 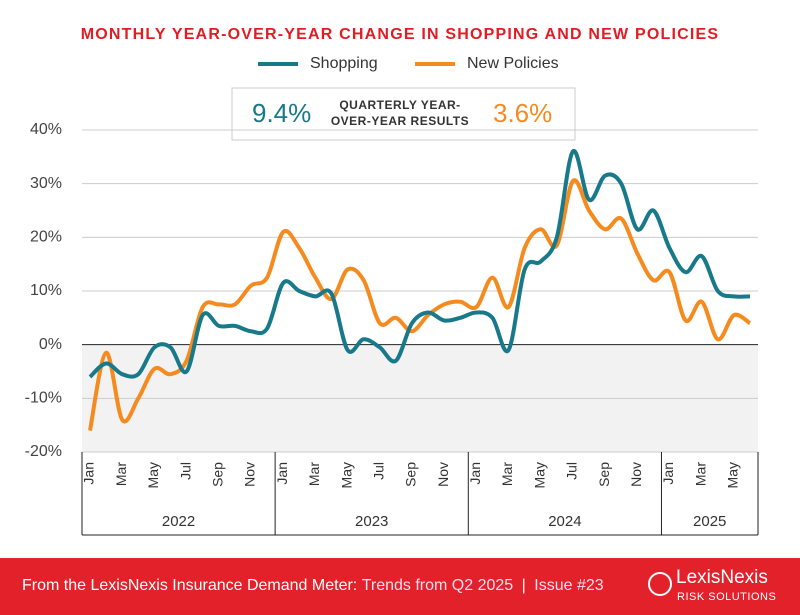 What do you see at coordinates (344, 63) in the screenshot?
I see `legend-label: Shopping` at bounding box center [344, 63].